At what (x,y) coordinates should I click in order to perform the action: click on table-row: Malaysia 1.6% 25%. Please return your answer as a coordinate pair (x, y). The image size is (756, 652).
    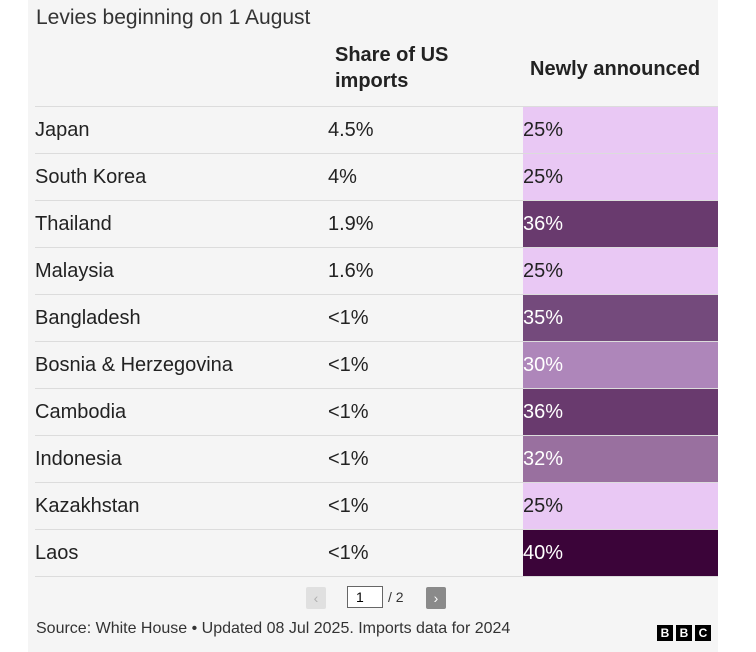
    Looking at the image, I should click on (376, 271).